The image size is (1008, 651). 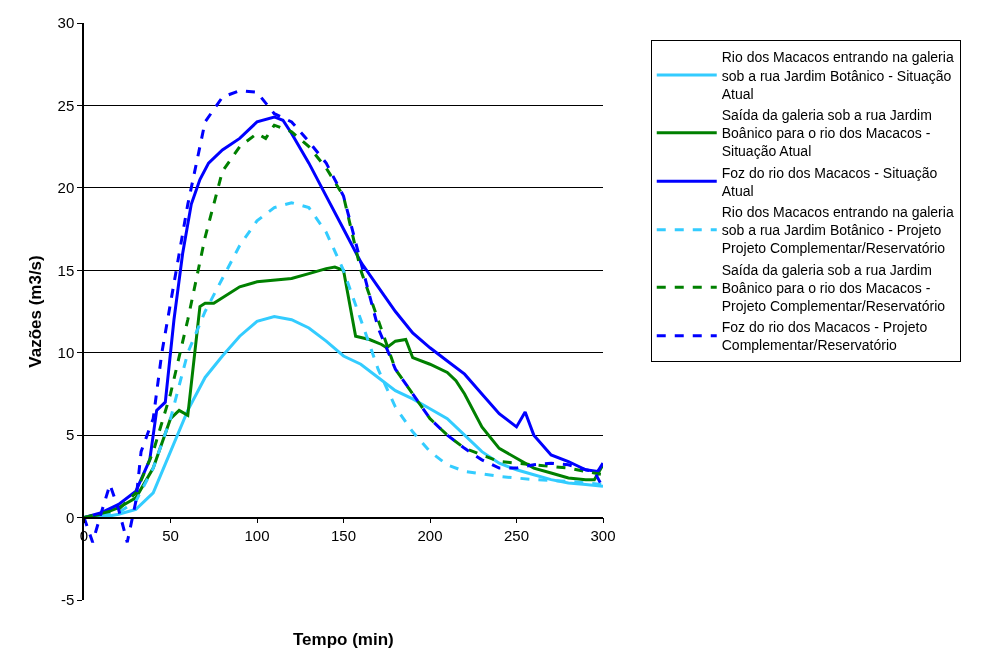 I want to click on y-tick-label: 30, so click(x=66, y=23).